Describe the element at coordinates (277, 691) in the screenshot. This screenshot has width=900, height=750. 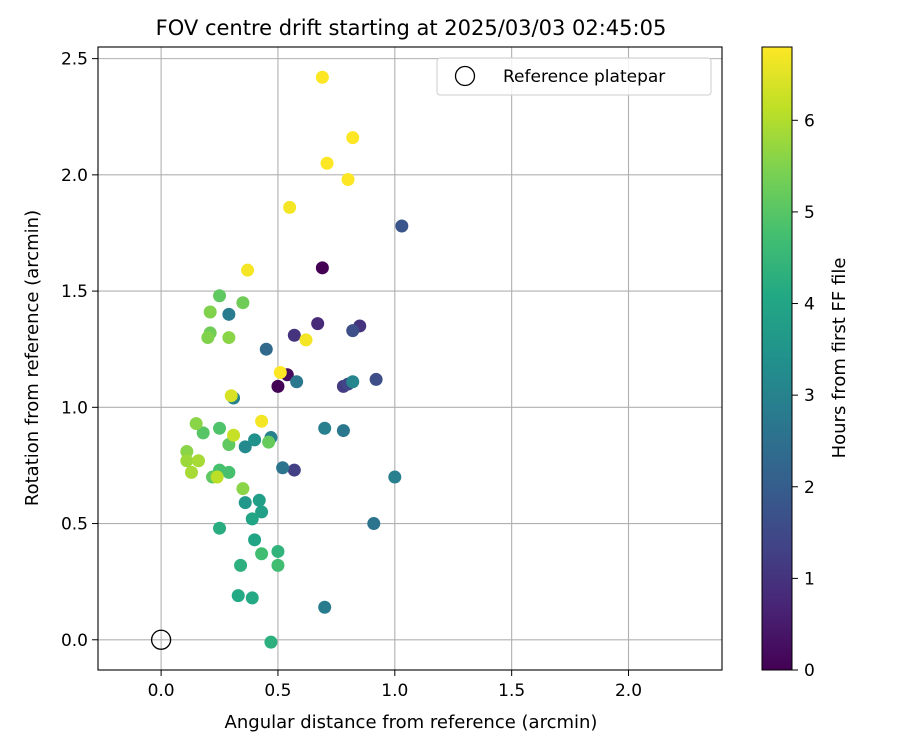
I see `x-tick-label: 0.5` at that location.